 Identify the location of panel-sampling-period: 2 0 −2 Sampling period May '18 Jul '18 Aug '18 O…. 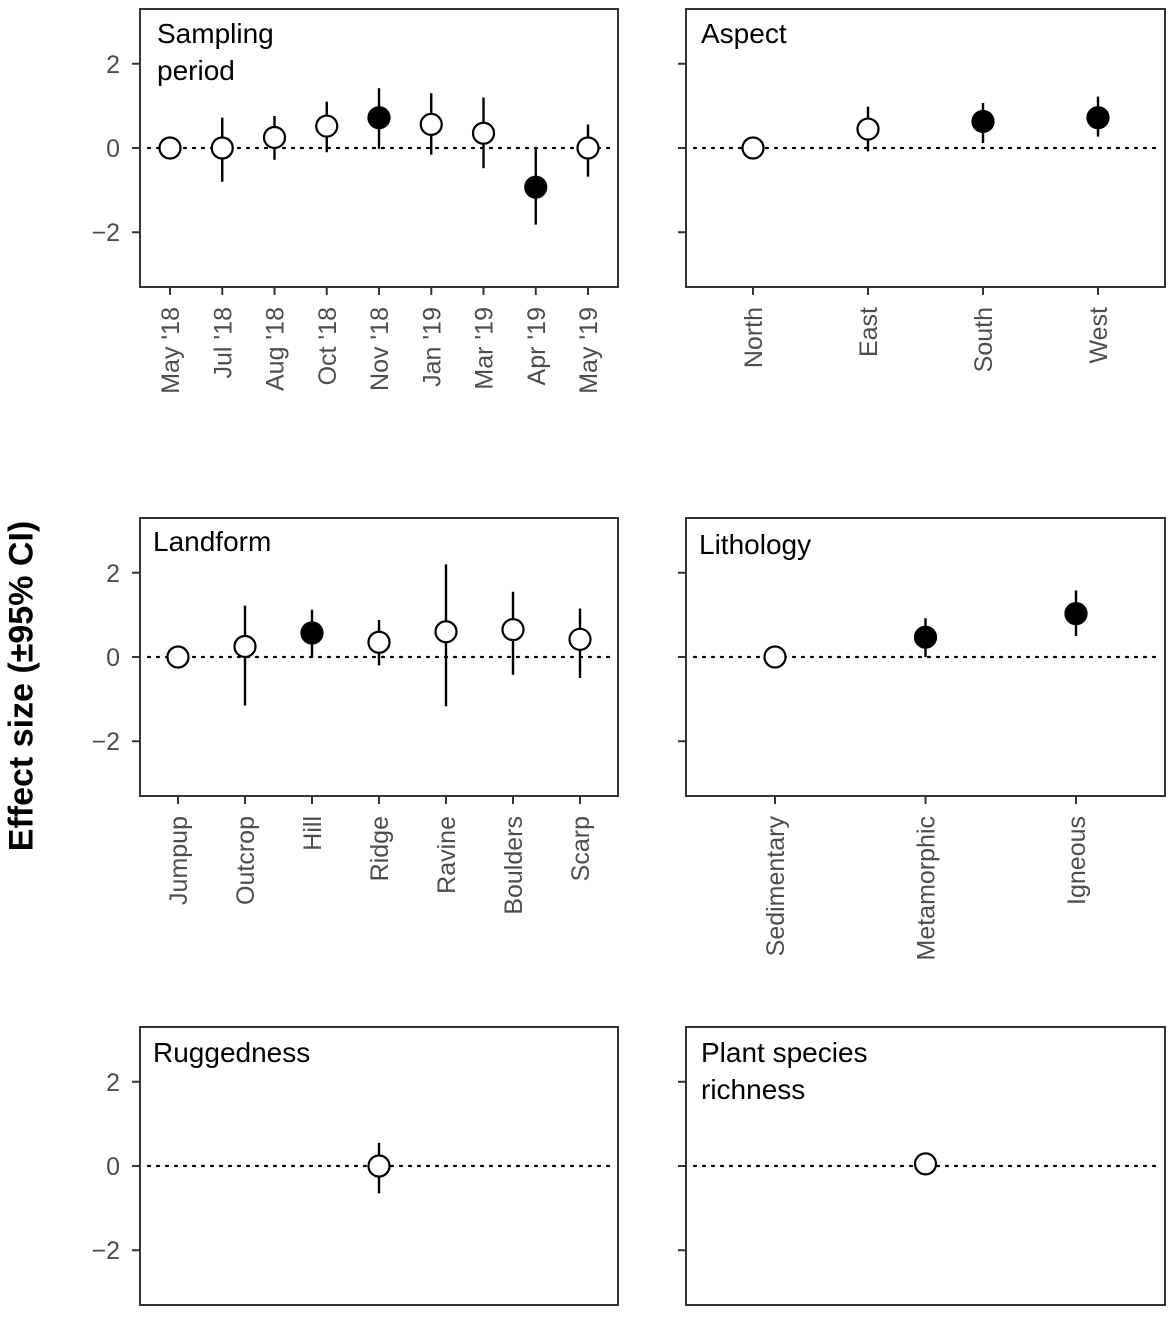
(355, 201).